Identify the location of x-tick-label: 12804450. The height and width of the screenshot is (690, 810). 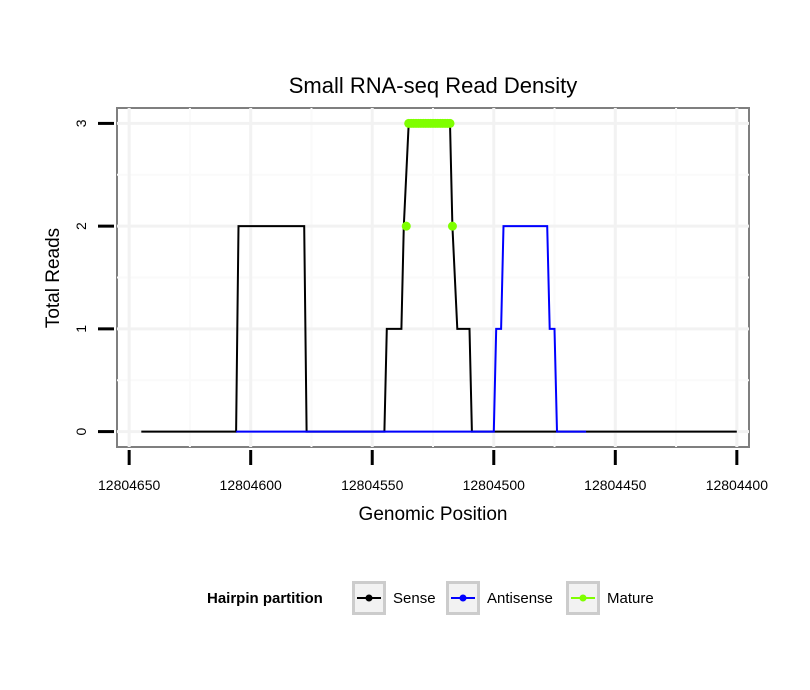
(615, 485).